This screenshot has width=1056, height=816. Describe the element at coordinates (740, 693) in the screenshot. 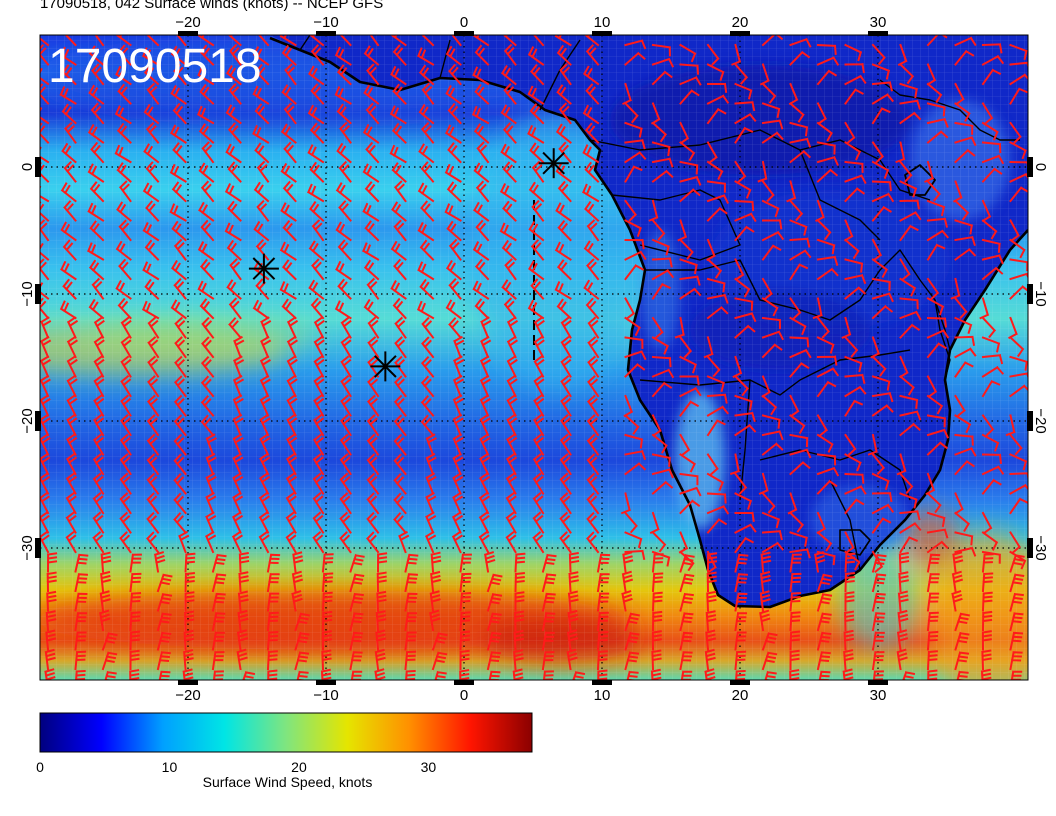

I see `x-tick-label: 20` at that location.